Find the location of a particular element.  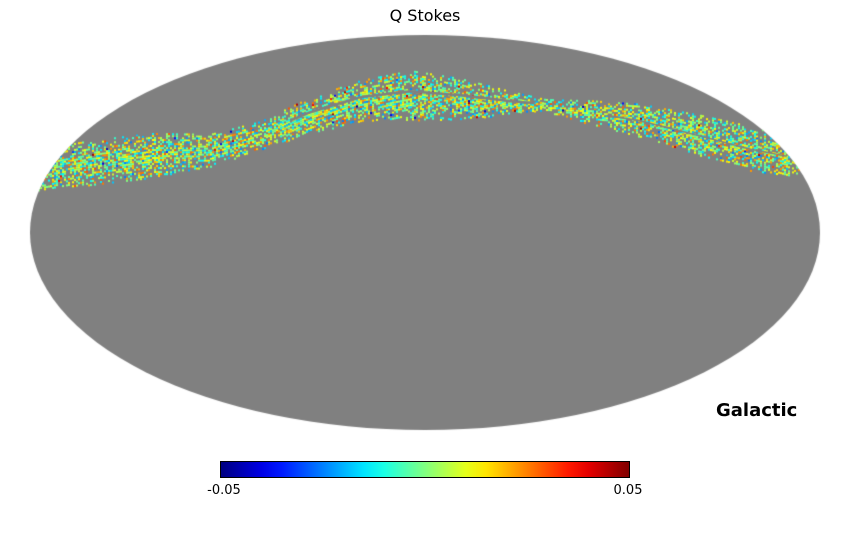

colorbar-min-tick-label: -0.05 is located at coordinates (224, 490).